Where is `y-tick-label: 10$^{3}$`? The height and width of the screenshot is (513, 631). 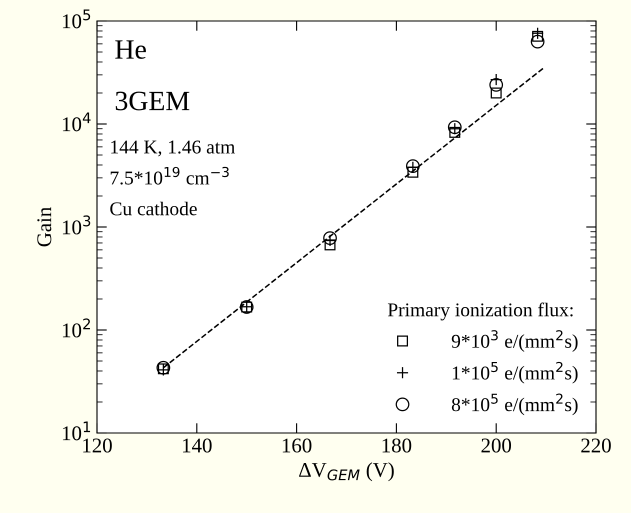 y-tick-label: 10$^{3}$ is located at coordinates (76, 224).